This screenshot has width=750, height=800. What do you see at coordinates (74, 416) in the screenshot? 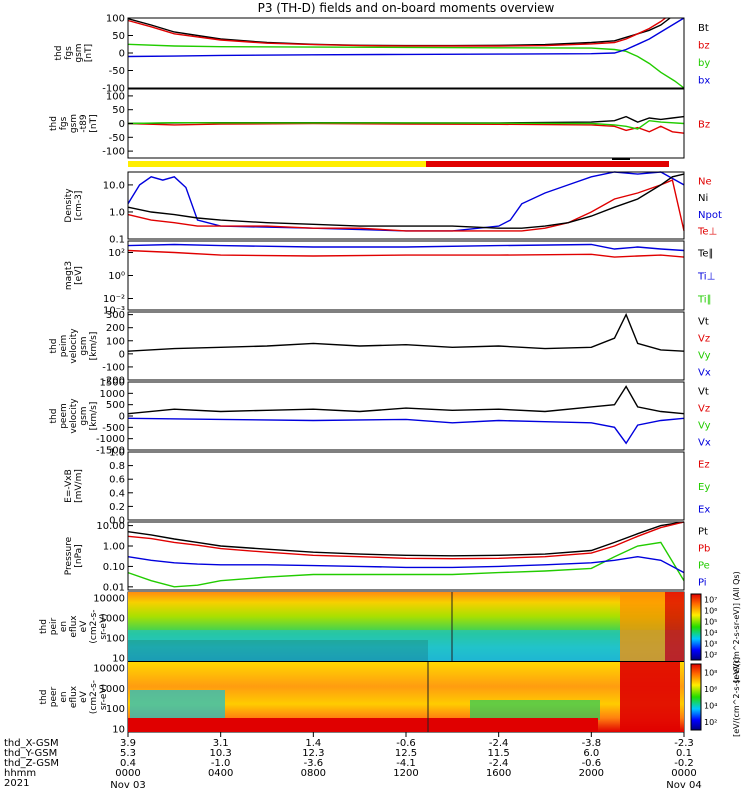
I see `y-axis-title-line: velocity` at bounding box center [74, 416].